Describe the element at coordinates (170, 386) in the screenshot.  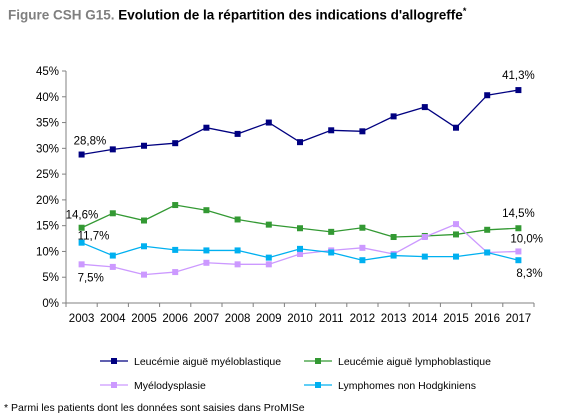
I see `legend-label: Myélodysplasie` at that location.